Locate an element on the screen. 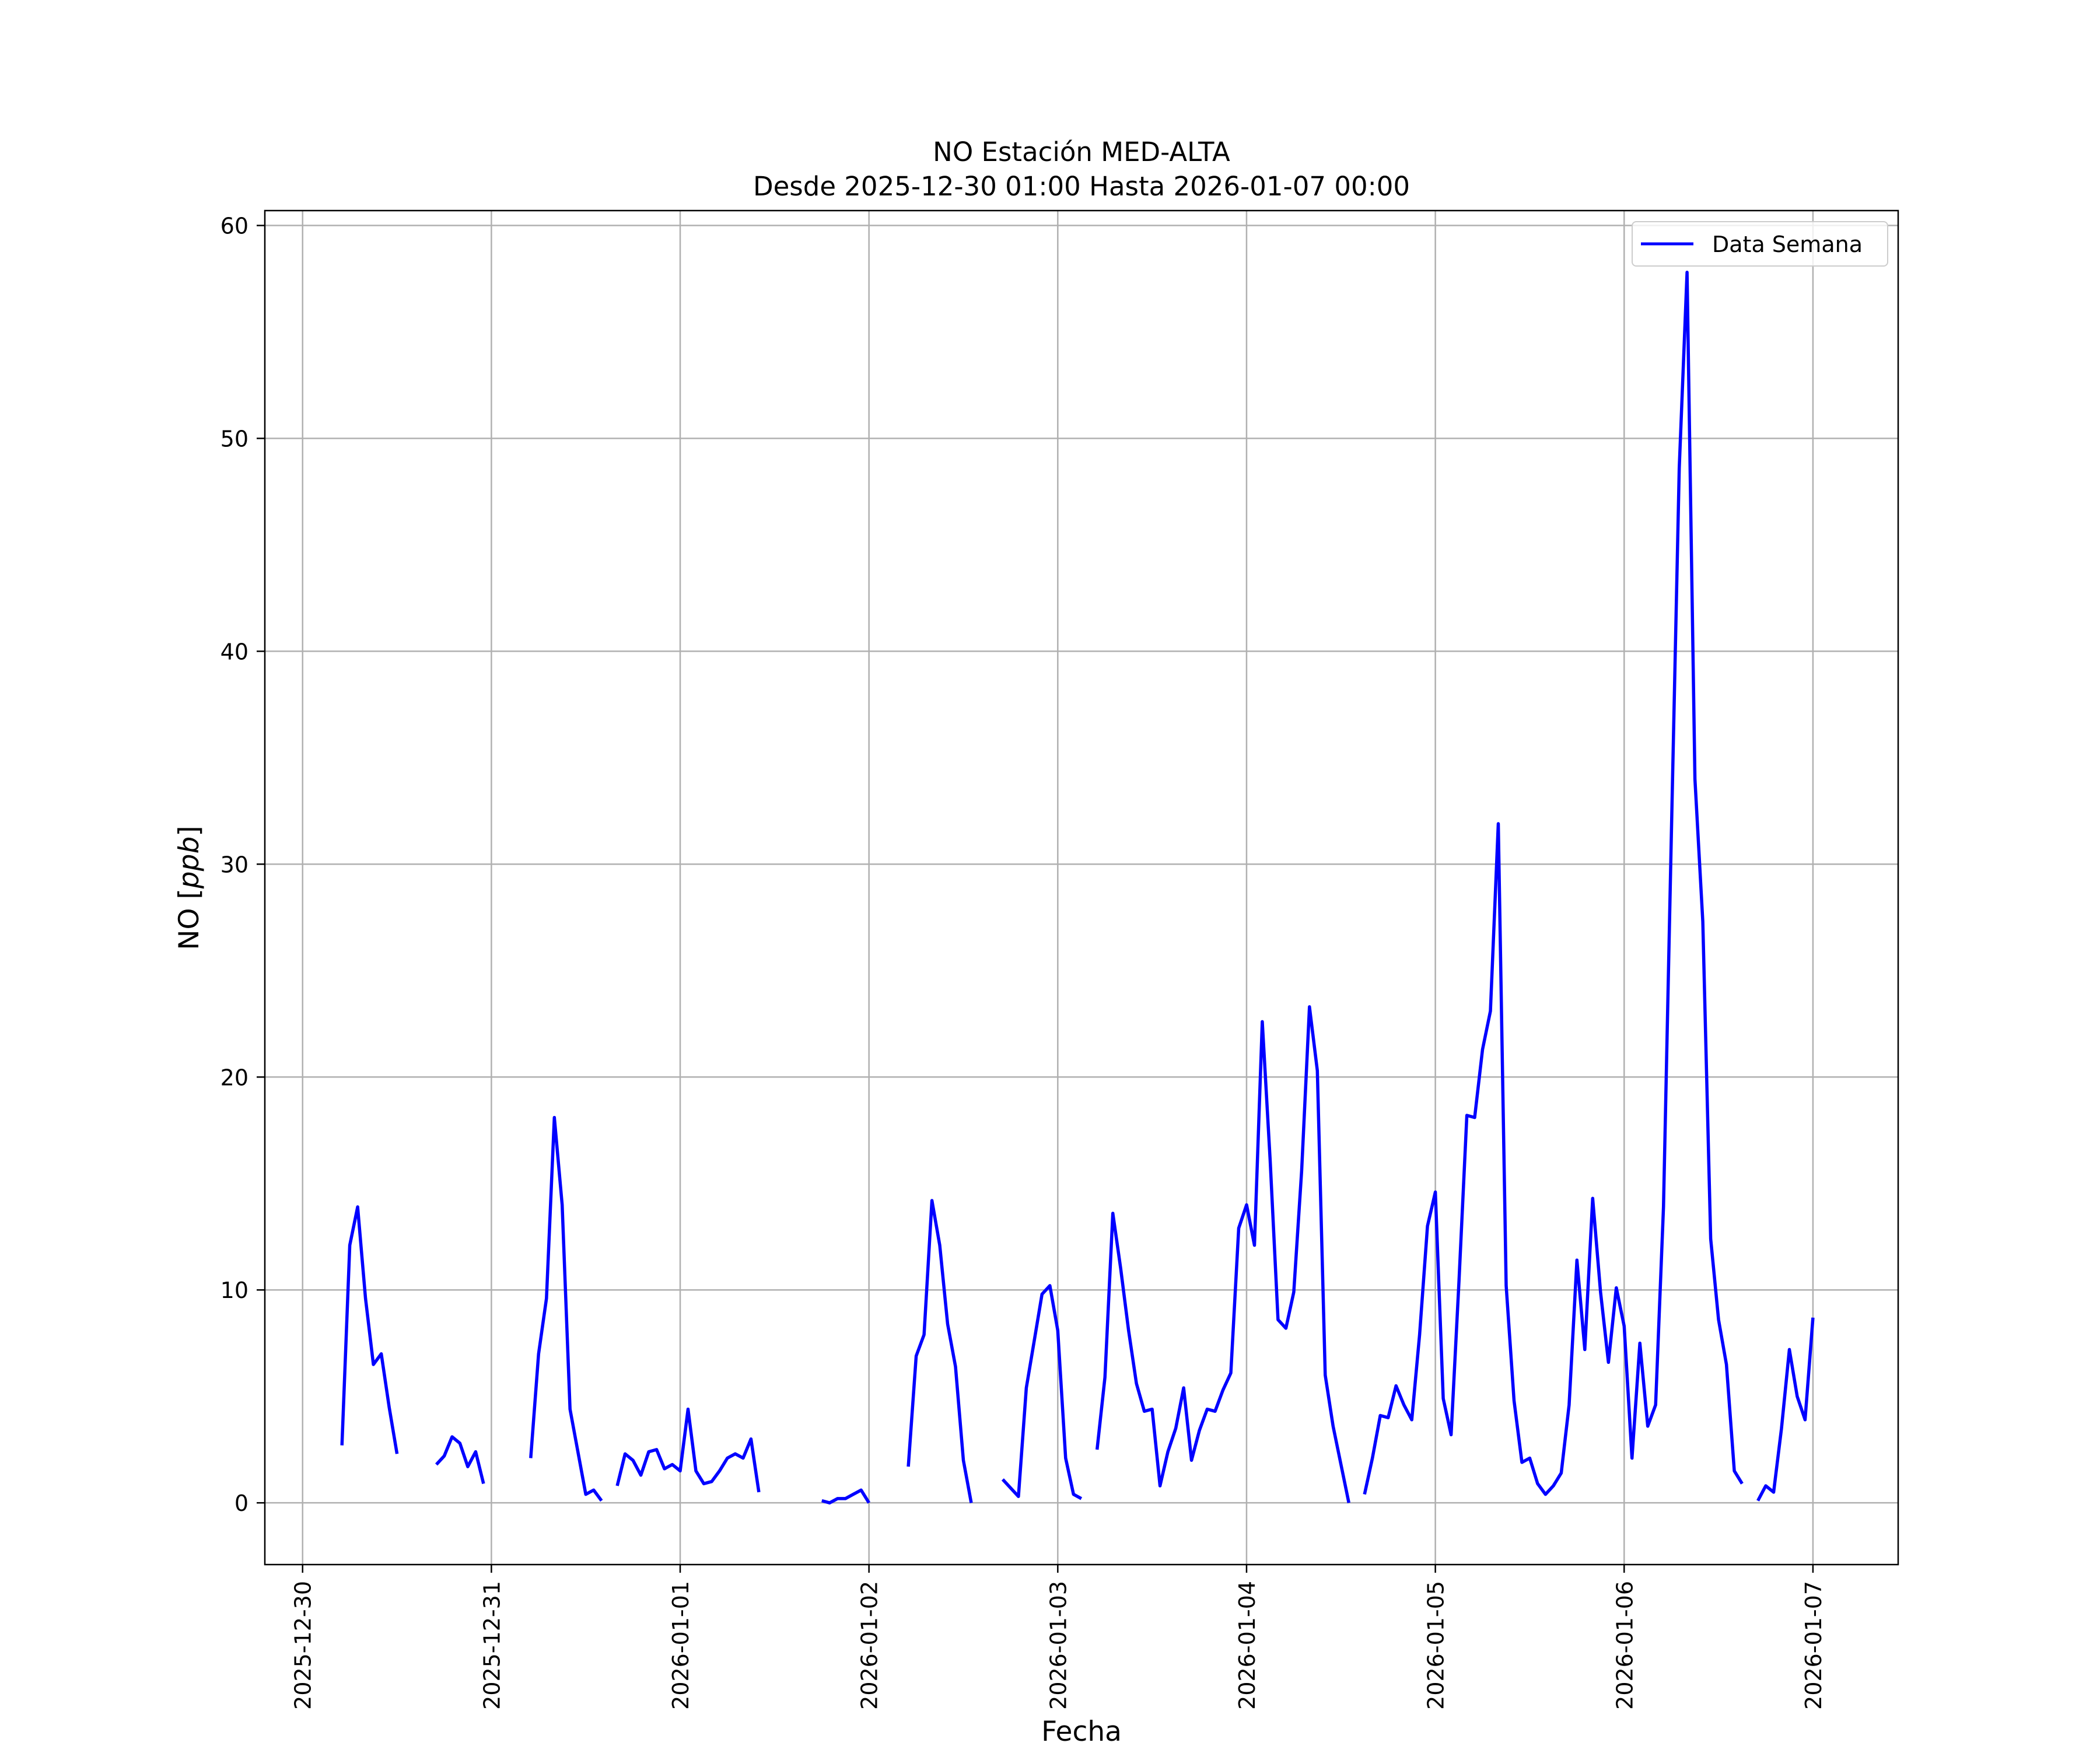 The height and width of the screenshot is (1753, 2100). chart-title-line1: NO Estación MED-ALTA is located at coordinates (1081, 152).